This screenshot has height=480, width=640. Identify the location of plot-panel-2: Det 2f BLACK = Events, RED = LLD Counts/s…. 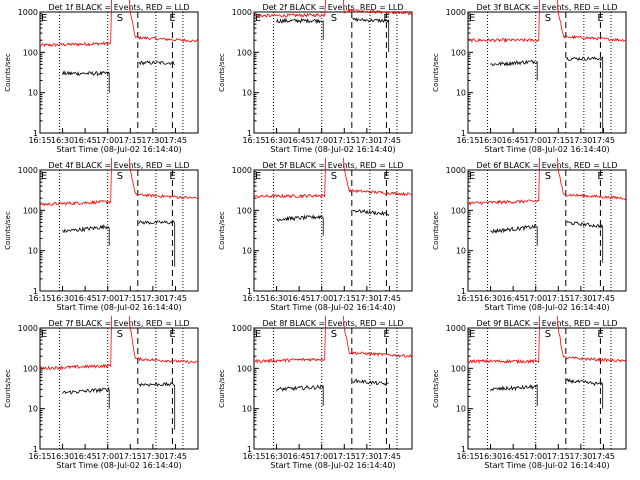
(315, 77).